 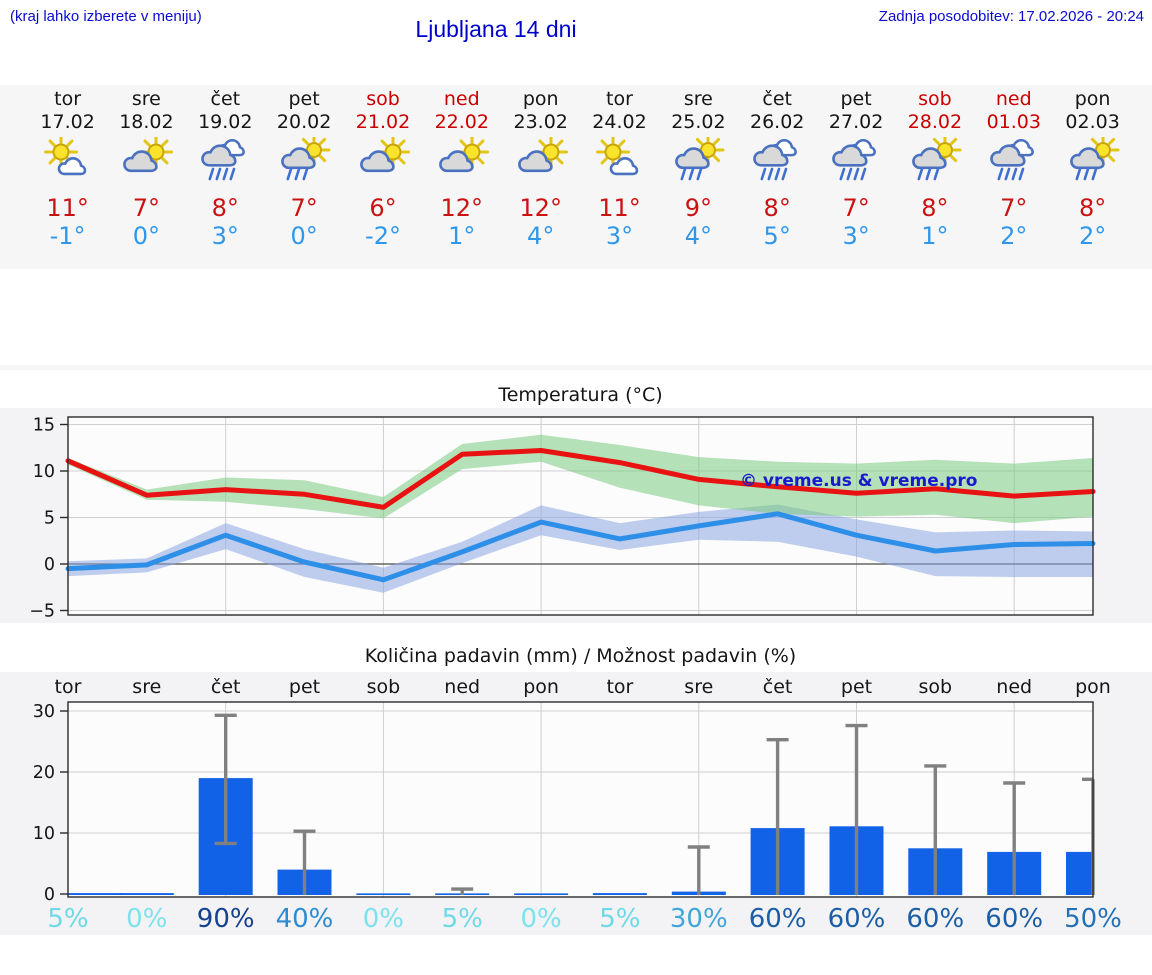 I want to click on day-date: 25.02, so click(x=698, y=122).